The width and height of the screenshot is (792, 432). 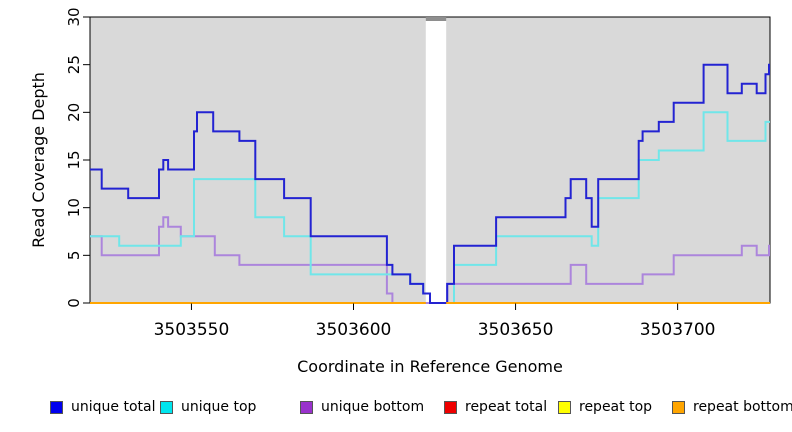 What do you see at coordinates (74, 159) in the screenshot?
I see `y-tick-label: 15` at bounding box center [74, 159].